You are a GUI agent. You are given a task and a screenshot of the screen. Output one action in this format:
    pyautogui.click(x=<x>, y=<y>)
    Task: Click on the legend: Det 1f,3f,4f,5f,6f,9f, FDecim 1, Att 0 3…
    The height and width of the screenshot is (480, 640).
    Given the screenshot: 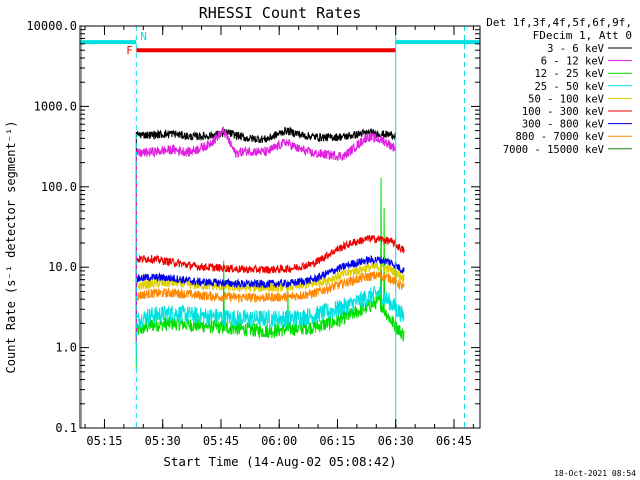 What is the action you would take?
    pyautogui.click(x=559, y=86)
    